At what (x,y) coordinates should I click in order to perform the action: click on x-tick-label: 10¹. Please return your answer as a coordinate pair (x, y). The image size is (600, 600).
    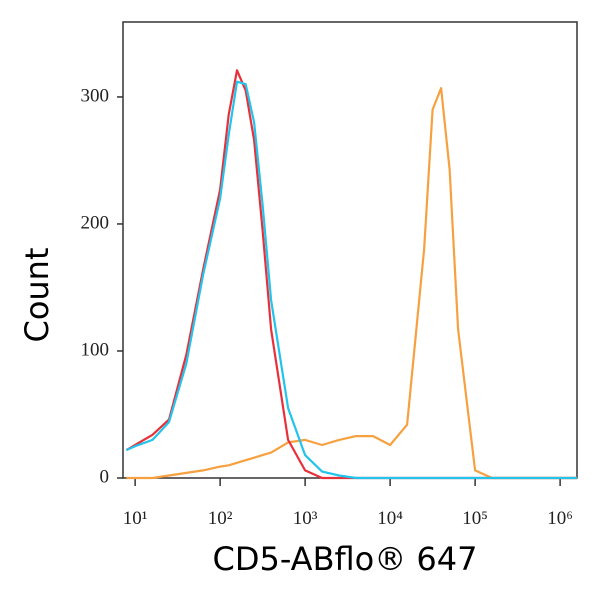
    Looking at the image, I should click on (135, 518).